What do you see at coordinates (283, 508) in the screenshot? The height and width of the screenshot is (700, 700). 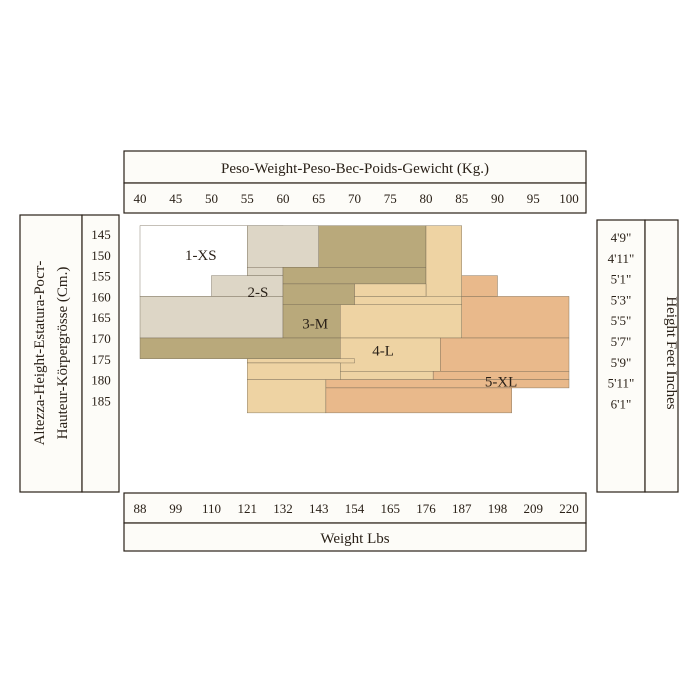 I see `bottom-axis-tick: 132` at bounding box center [283, 508].